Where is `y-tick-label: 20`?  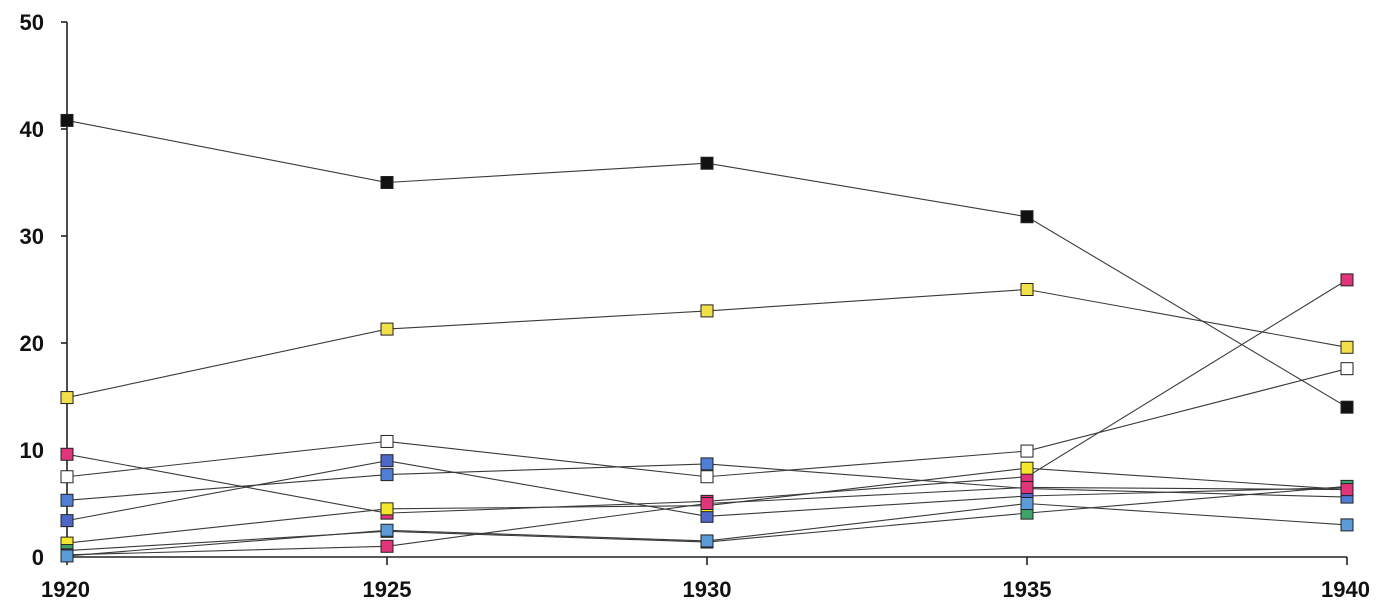 y-tick-label: 20 is located at coordinates (32, 343).